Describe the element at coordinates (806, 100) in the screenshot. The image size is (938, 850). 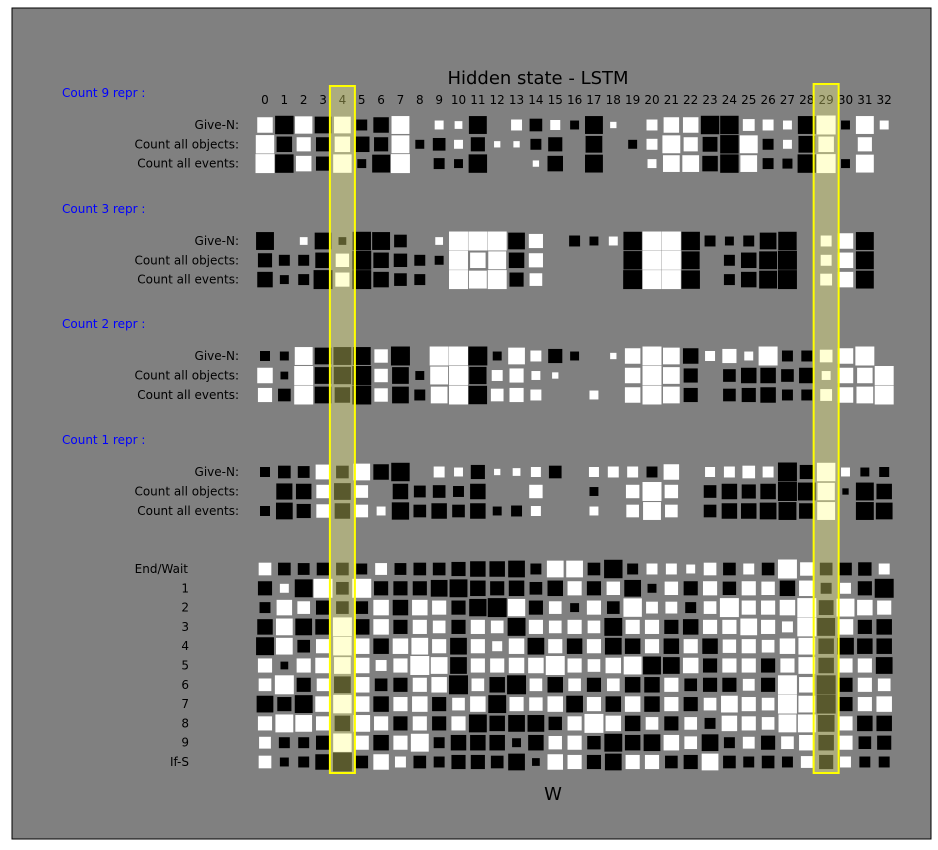
I see `column-header: 28` at that location.